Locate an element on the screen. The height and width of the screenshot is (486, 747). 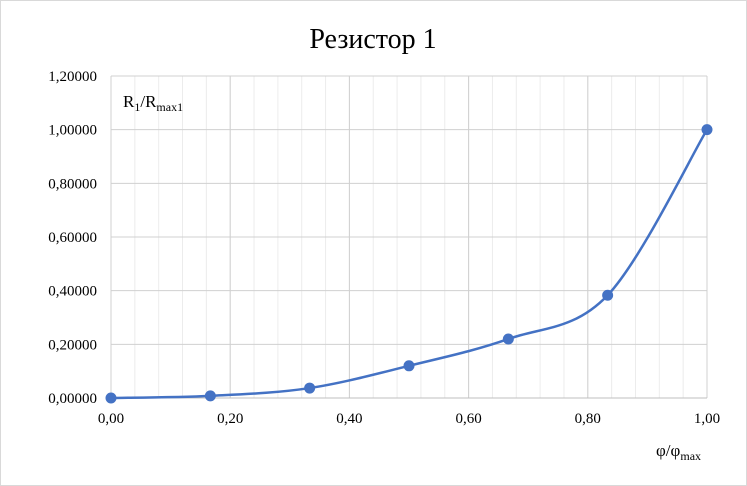
y-tick-label: 0,80000 is located at coordinates (72, 184).